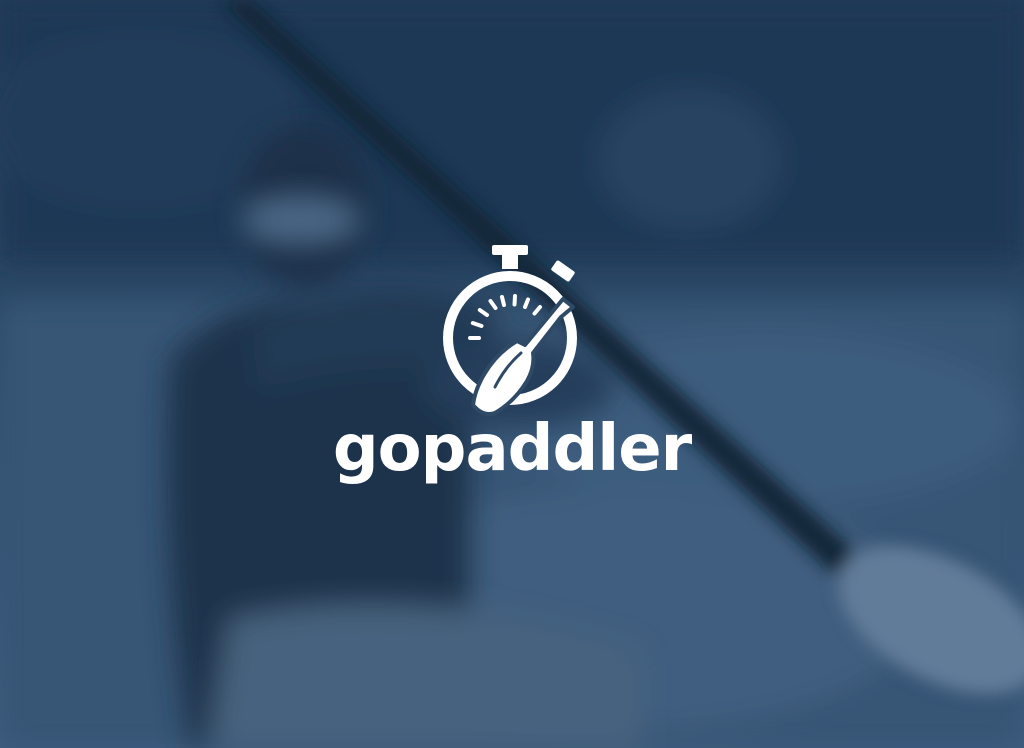  I want to click on gopaddler-logo: gopaddler, so click(512, 370).